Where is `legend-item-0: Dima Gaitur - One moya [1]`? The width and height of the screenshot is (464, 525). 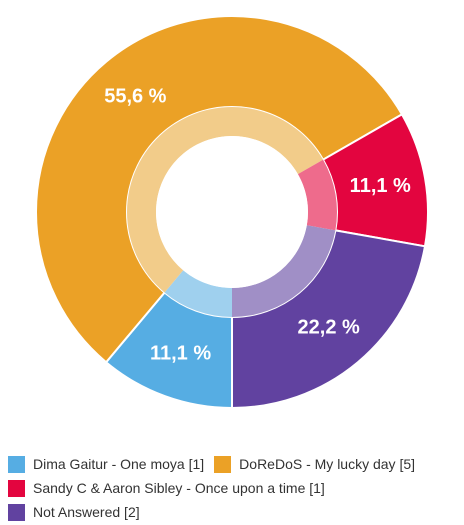 legend-item-0: Dima Gaitur - One moya [1] is located at coordinates (106, 464).